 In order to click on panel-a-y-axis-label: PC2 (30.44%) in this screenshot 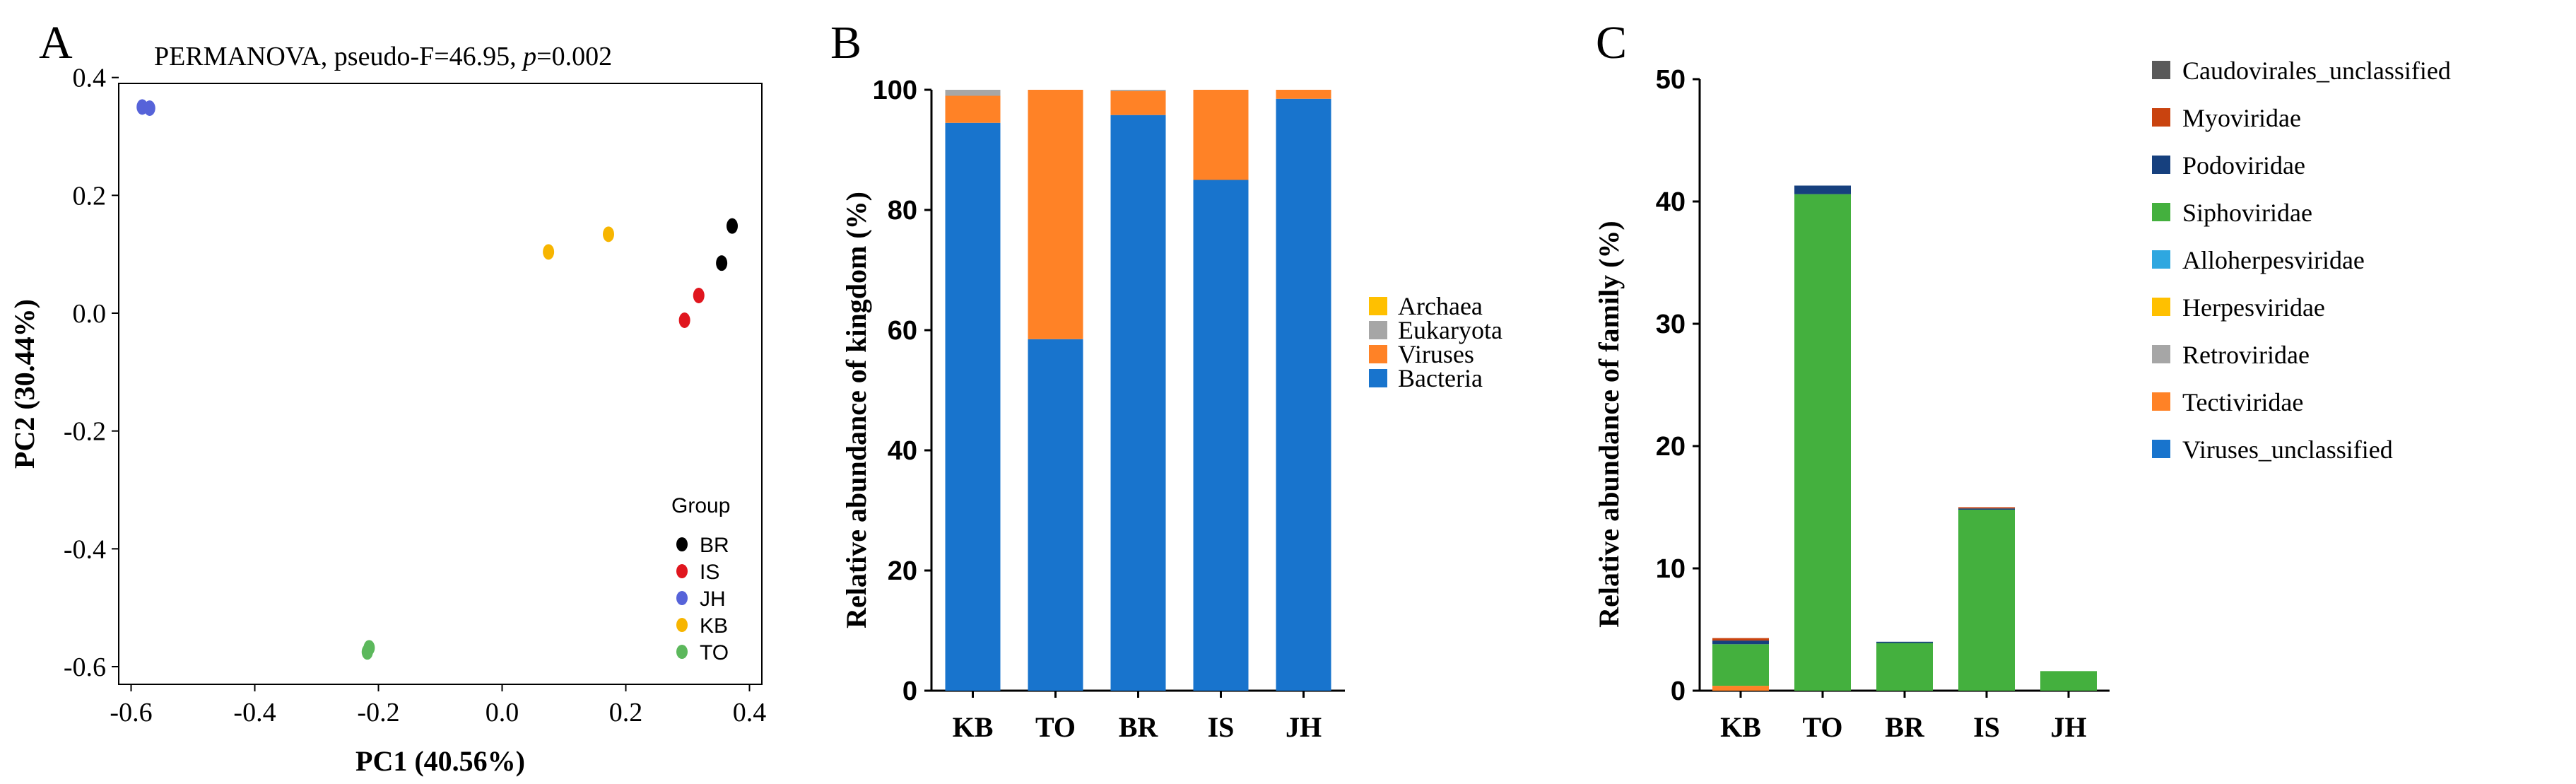, I will do `click(24, 384)`.